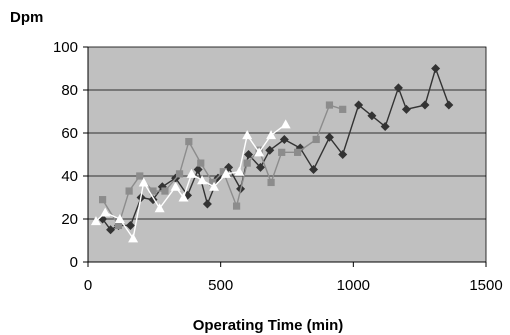 The height and width of the screenshot is (335, 510). I want to click on x-tick-label: 0, so click(88, 285).